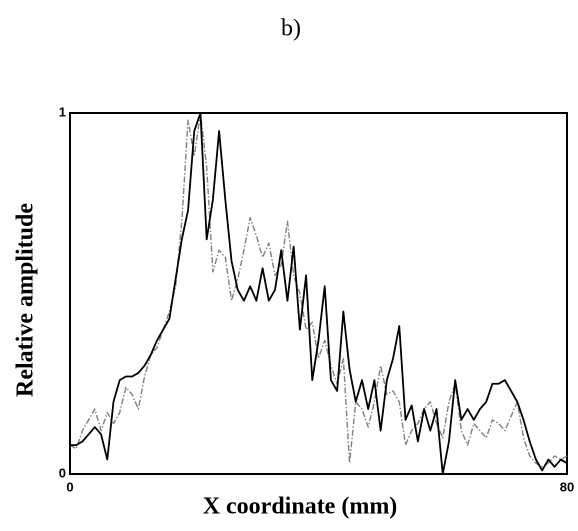  What do you see at coordinates (62, 111) in the screenshot?
I see `y-tick-label: 1` at bounding box center [62, 111].